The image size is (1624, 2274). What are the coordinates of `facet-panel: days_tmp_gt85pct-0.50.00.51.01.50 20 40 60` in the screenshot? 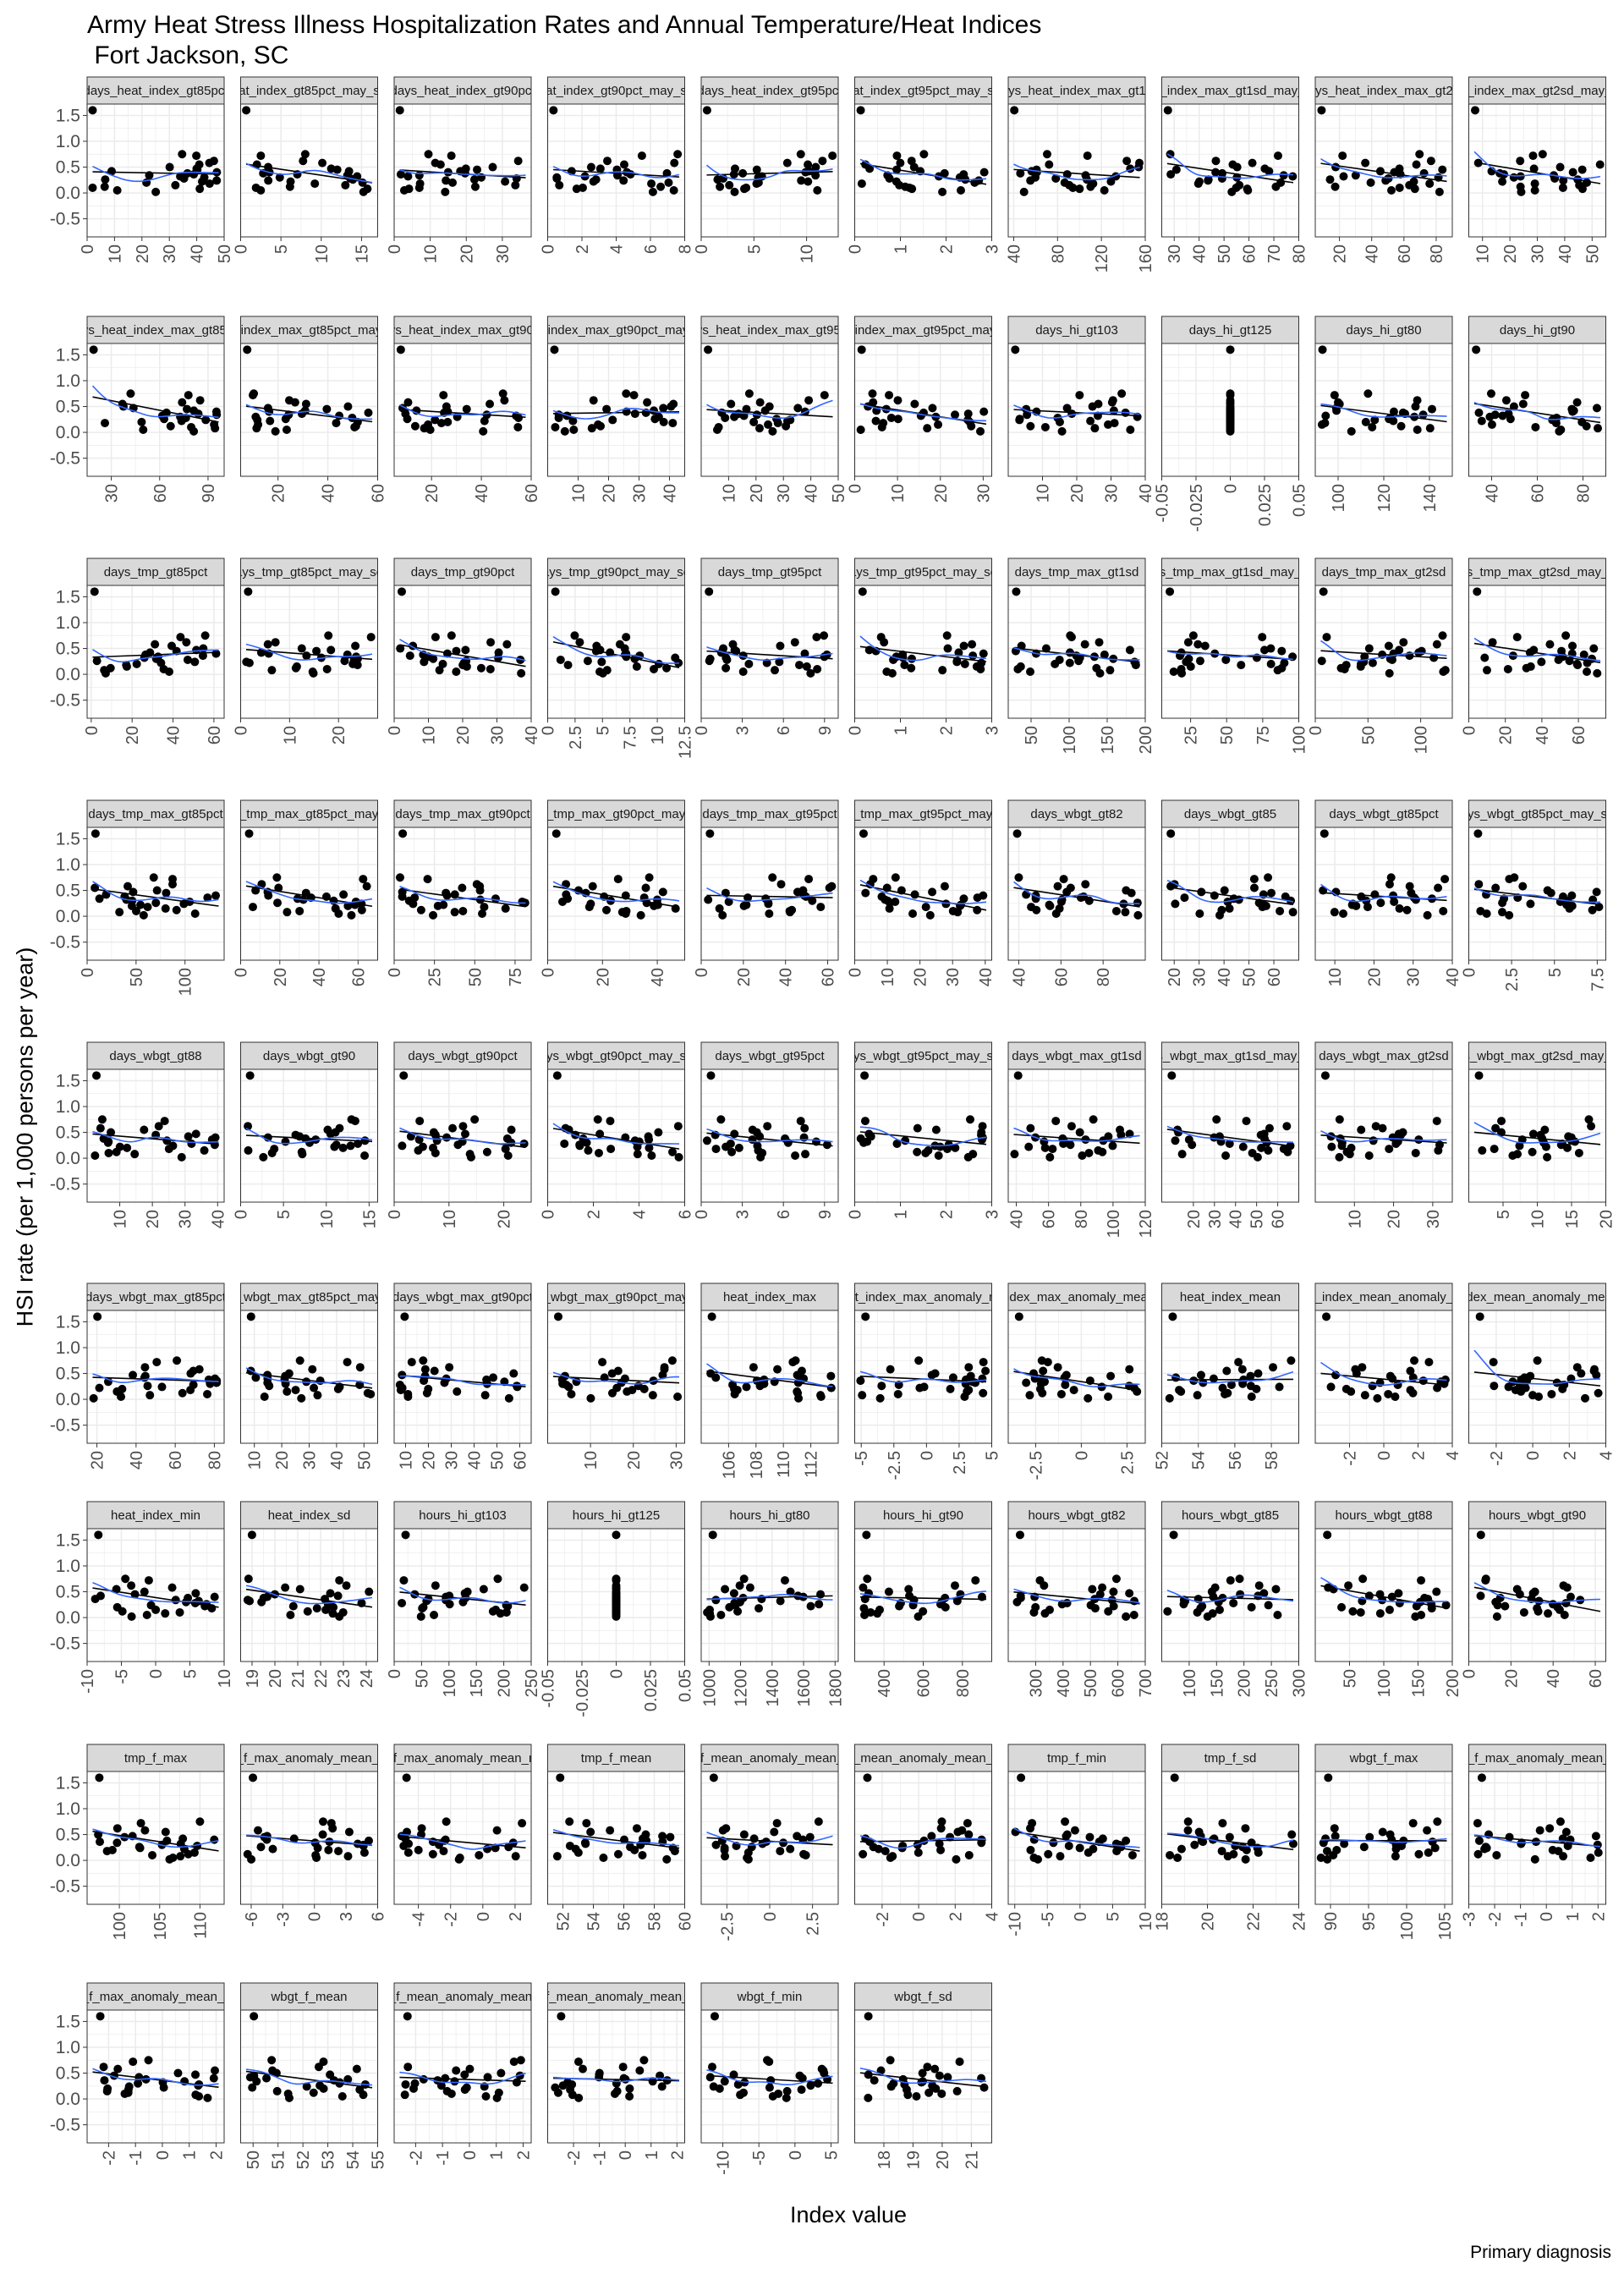 It's located at (138, 651).